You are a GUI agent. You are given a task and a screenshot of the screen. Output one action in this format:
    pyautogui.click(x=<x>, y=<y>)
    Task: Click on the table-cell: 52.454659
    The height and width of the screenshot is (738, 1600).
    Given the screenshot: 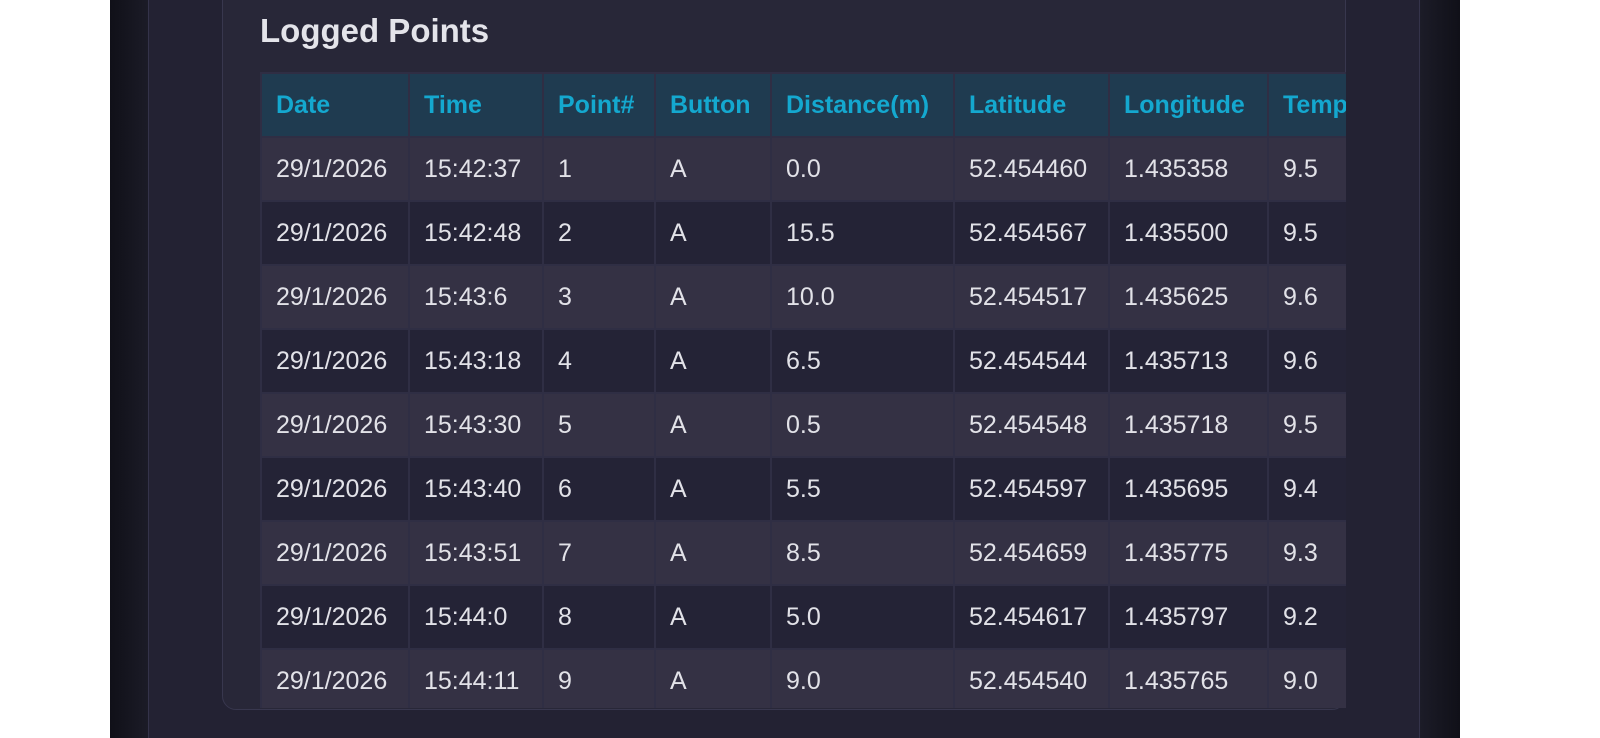 What is the action you would take?
    pyautogui.click(x=1031, y=553)
    